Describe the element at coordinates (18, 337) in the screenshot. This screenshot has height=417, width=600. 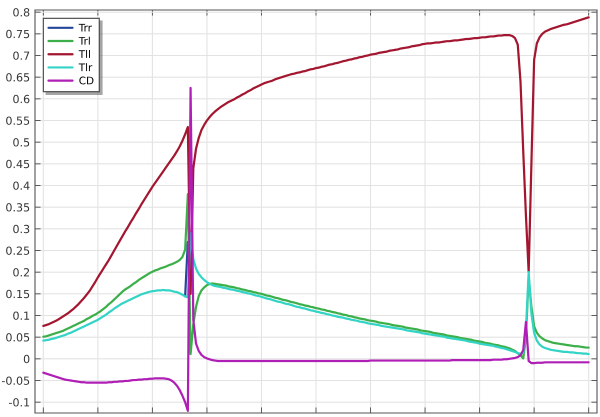
I see `y-tick-label: 0.05` at that location.